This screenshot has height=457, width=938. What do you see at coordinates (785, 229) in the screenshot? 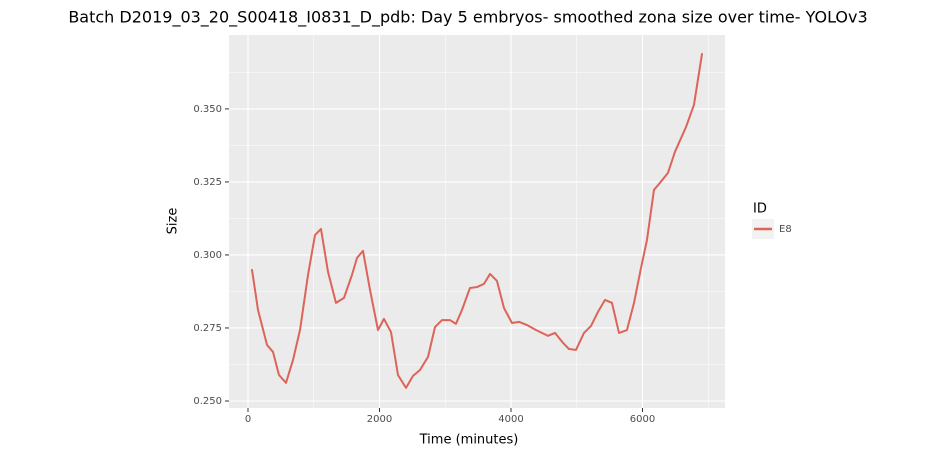
I see `legend-label: E8` at bounding box center [785, 229].